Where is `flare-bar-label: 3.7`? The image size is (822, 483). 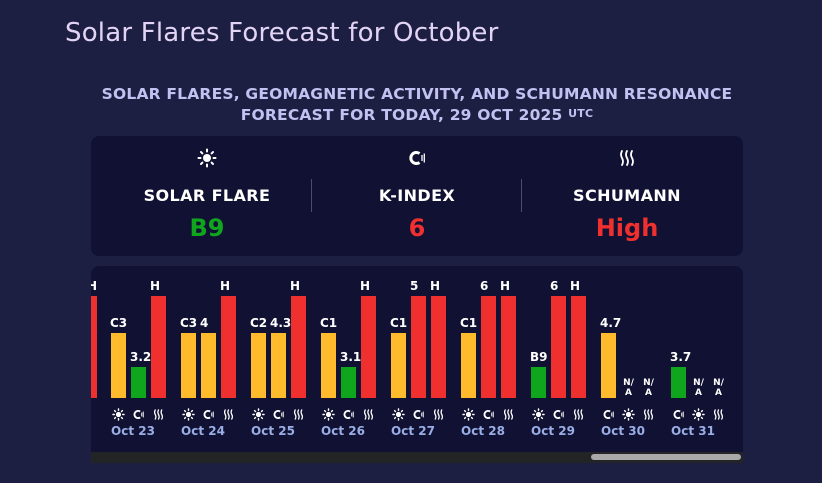 flare-bar-label: 3.7 is located at coordinates (681, 357).